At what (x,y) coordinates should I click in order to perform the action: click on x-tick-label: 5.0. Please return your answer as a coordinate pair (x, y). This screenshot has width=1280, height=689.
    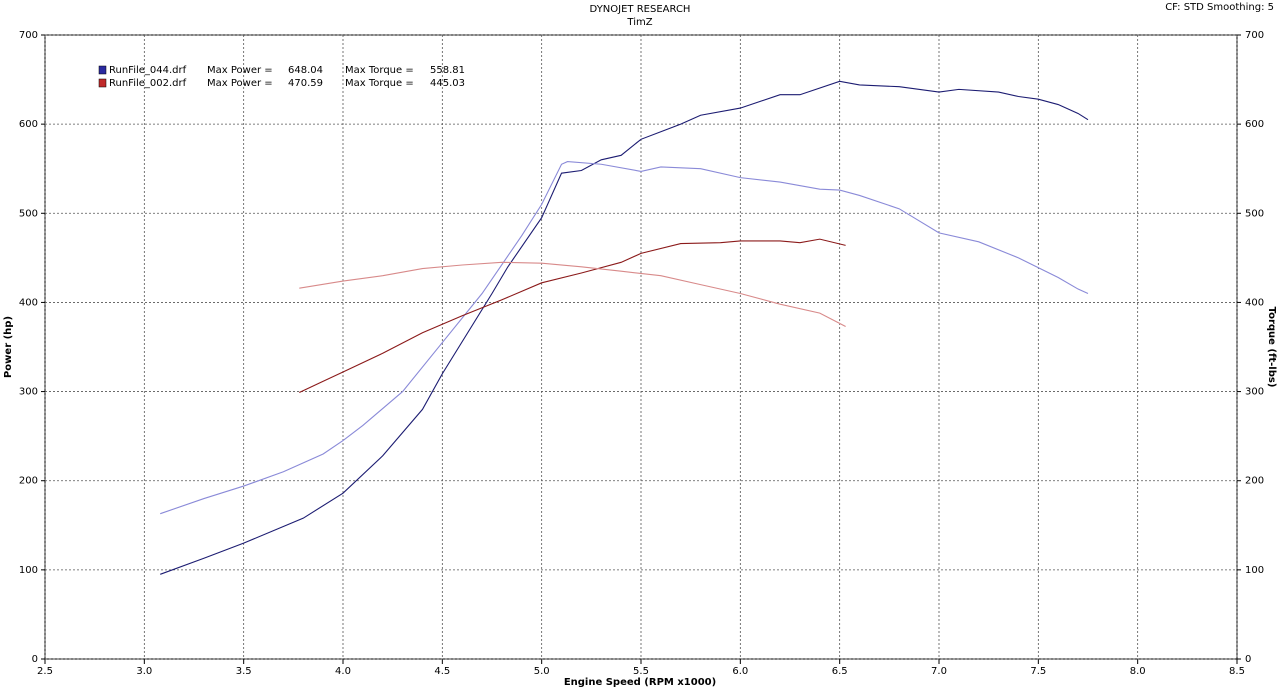
    Looking at the image, I should click on (542, 671).